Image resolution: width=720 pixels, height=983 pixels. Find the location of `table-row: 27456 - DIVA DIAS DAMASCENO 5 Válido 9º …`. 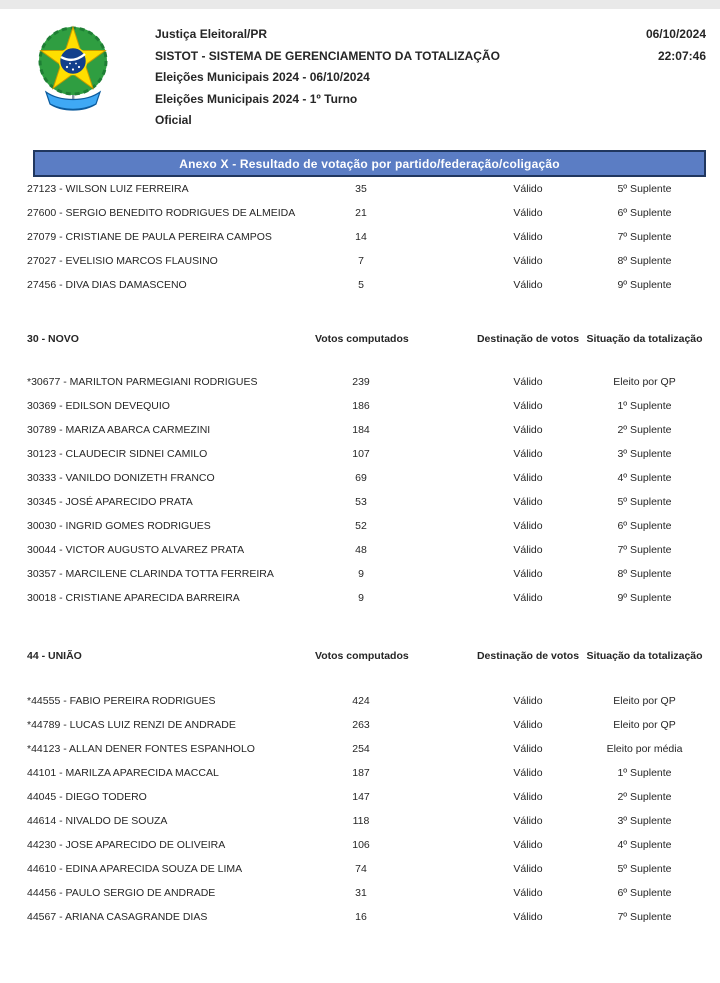

table-row: 27456 - DIVA DIAS DAMASCENO 5 Válido 9º … is located at coordinates (360, 285).